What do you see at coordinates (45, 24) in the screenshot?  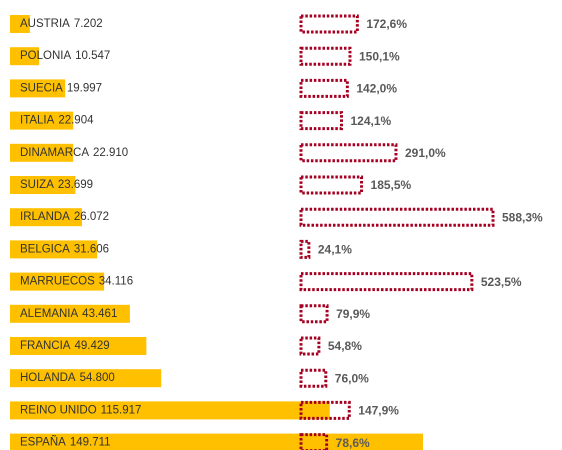 I see `category-label: AUSTRIA` at bounding box center [45, 24].